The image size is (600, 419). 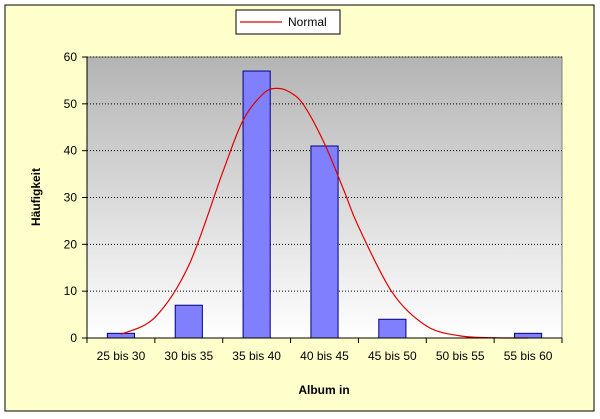 What do you see at coordinates (71, 198) in the screenshot?
I see `y-tick-label: 30` at bounding box center [71, 198].